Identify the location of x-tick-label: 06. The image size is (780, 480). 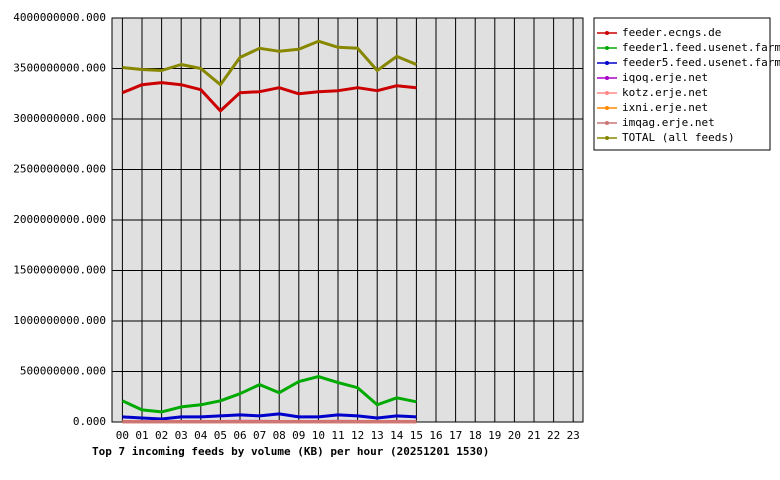
(239, 435).